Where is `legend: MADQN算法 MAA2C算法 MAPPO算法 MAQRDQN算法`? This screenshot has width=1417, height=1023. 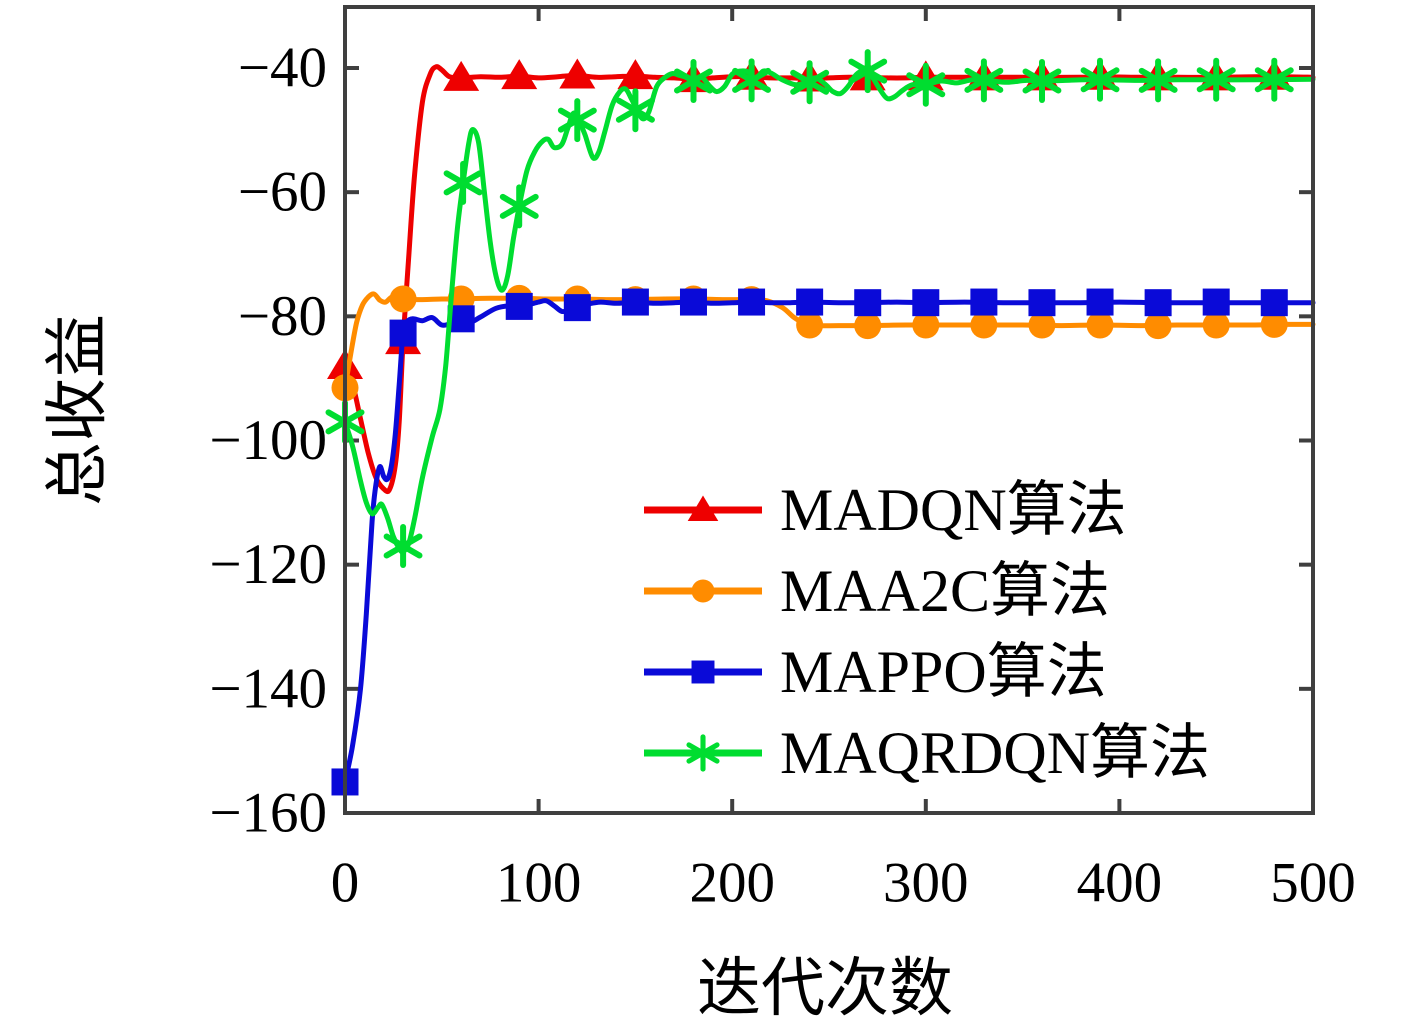
legend: MADQN算法 MAA2C算法 MAPPO算法 MAQRDQN算法 is located at coordinates (926, 631).